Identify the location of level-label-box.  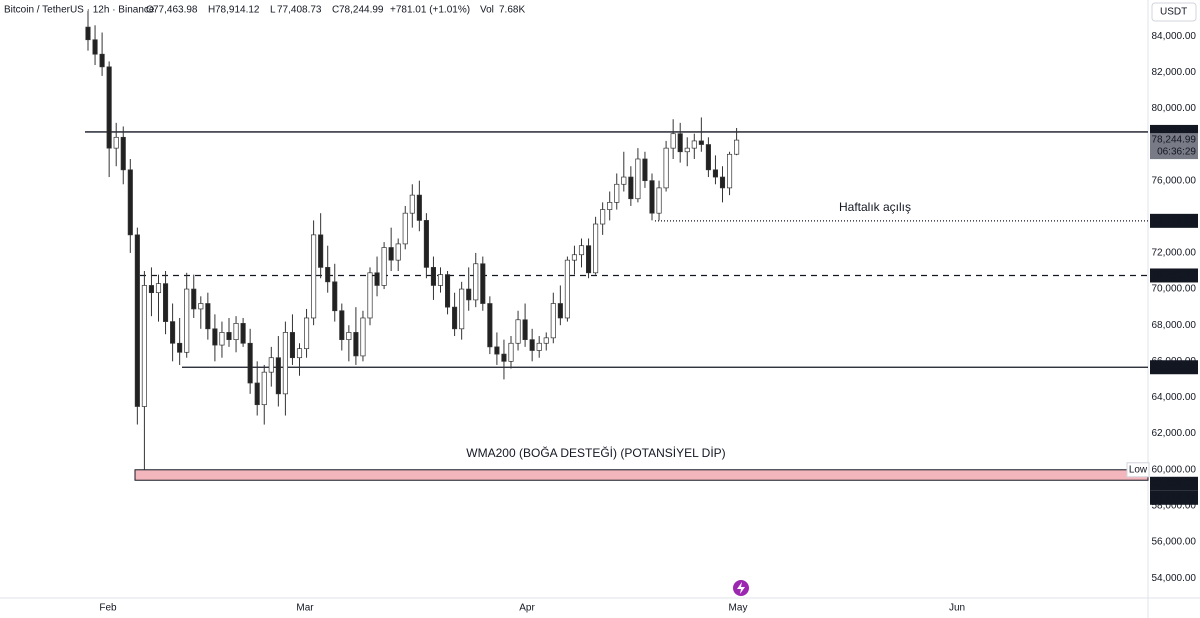
(1174, 367).